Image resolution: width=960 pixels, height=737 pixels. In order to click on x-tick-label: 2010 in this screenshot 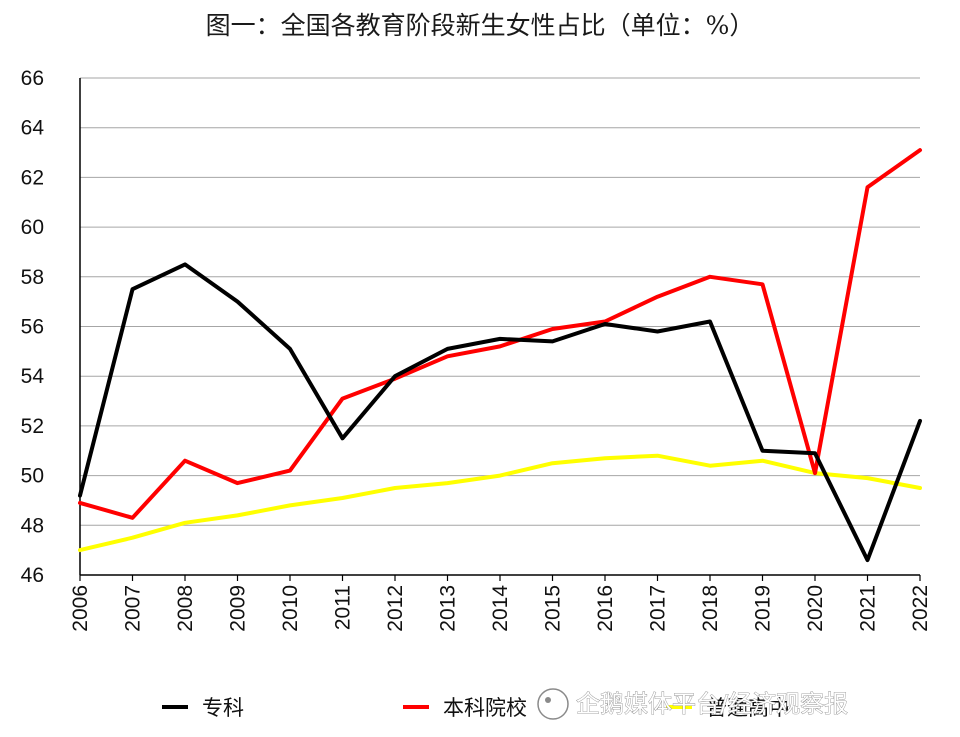, I will do `click(290, 608)`.